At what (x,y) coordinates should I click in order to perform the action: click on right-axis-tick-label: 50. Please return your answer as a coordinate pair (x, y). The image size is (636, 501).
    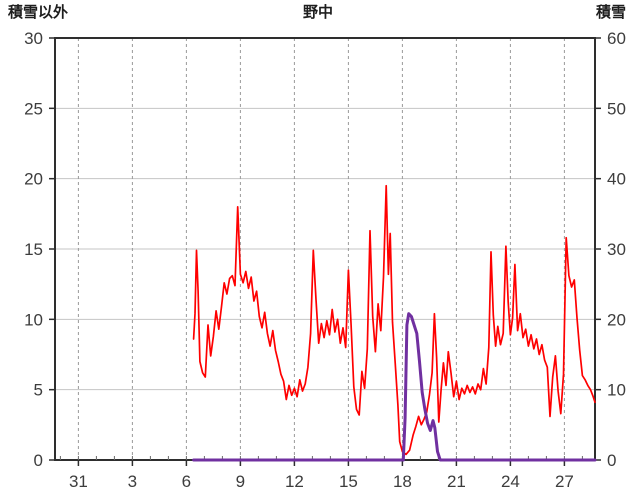
    Looking at the image, I should click on (616, 108).